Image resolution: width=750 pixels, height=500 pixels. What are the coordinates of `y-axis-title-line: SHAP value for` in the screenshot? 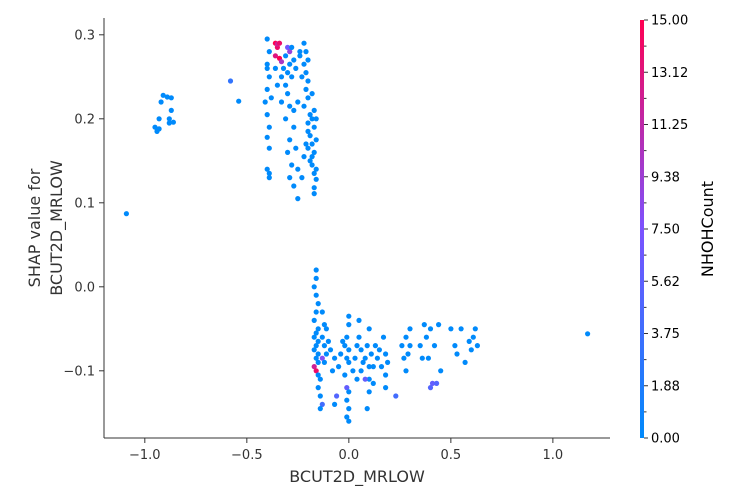 It's located at (34, 227).